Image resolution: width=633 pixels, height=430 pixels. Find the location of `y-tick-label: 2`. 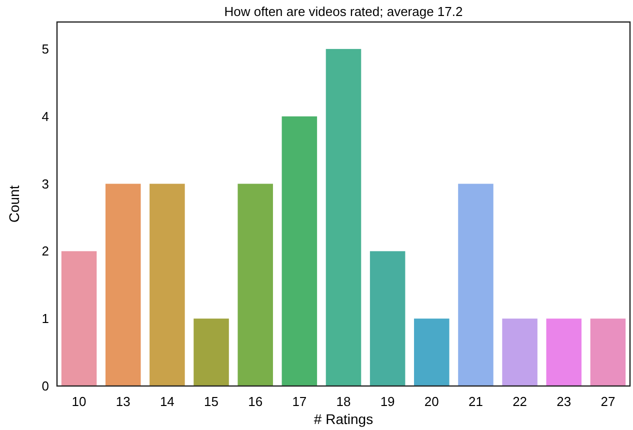

y-tick-label: 2 is located at coordinates (45, 251).